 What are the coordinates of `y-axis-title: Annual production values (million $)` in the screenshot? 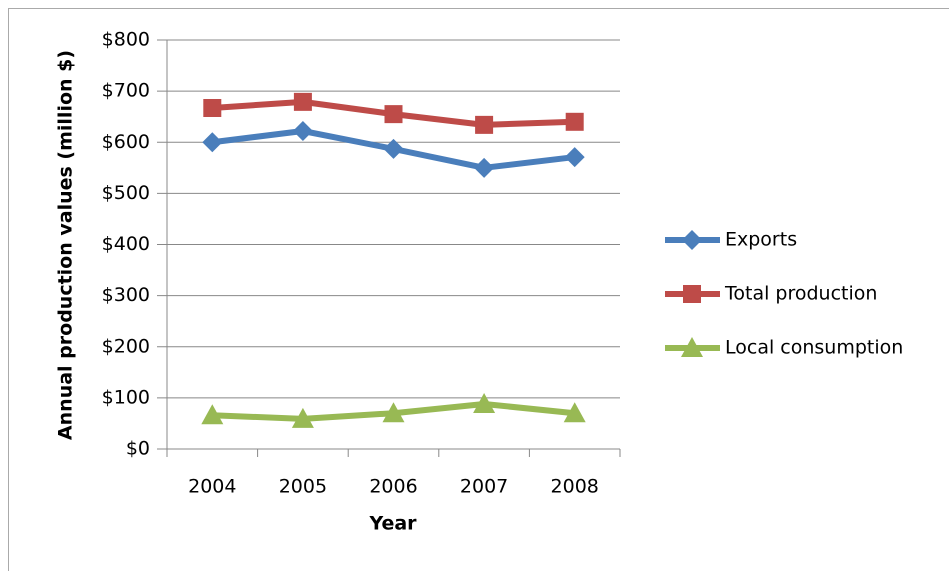 It's located at (66, 245).